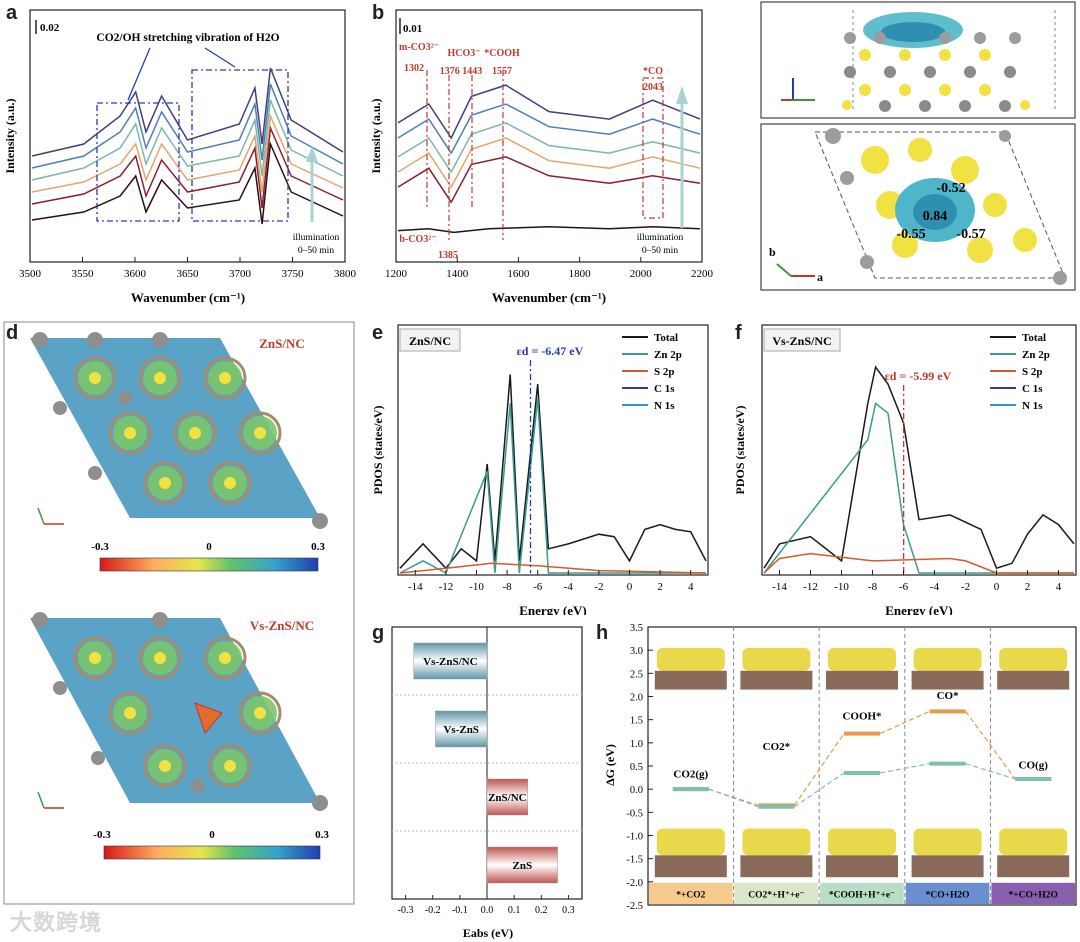 Image resolution: width=1080 pixels, height=942 pixels. What do you see at coordinates (630, 587) in the screenshot?
I see `panel-e-xtick-label-7: 0` at bounding box center [630, 587].